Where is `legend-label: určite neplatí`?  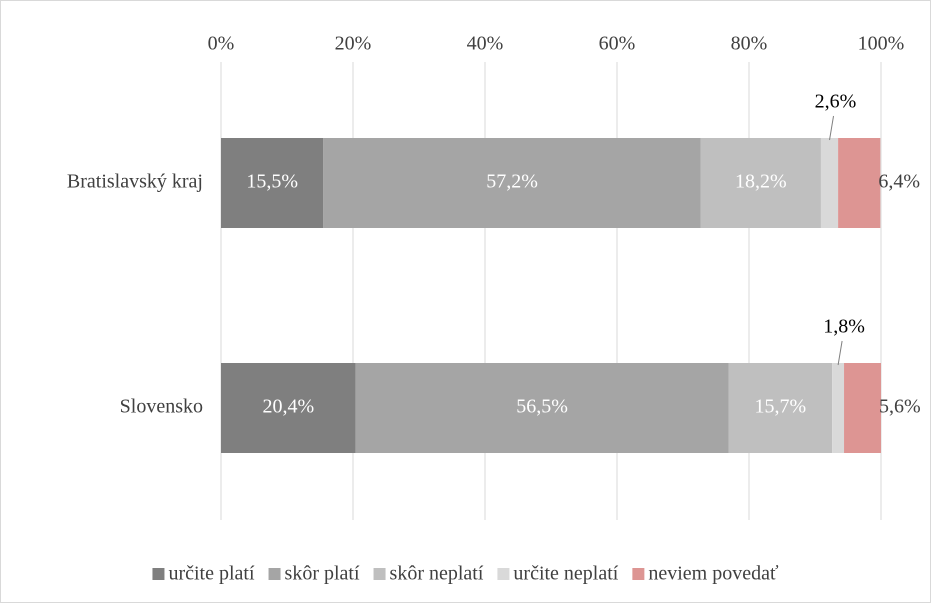
legend-label: určite neplatí is located at coordinates (565, 574).